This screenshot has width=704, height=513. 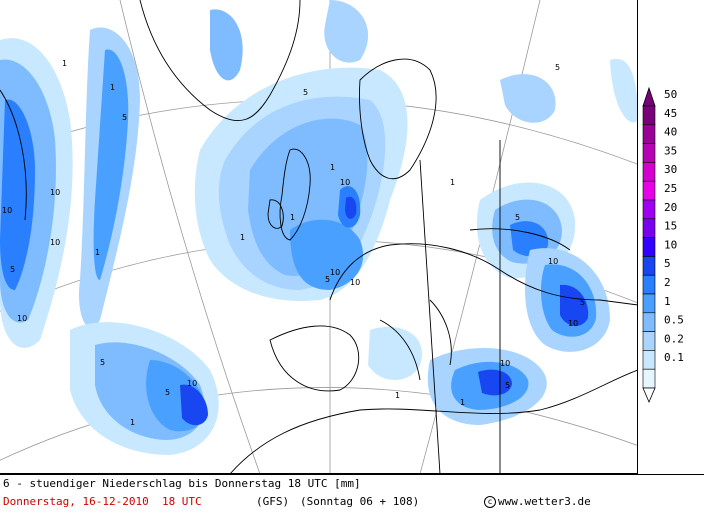 I want to click on legend-panel: 50 45 40 35 30 25 20 15 10 5 2 1 0.5 0.2 0.1, so click(x=671, y=237).